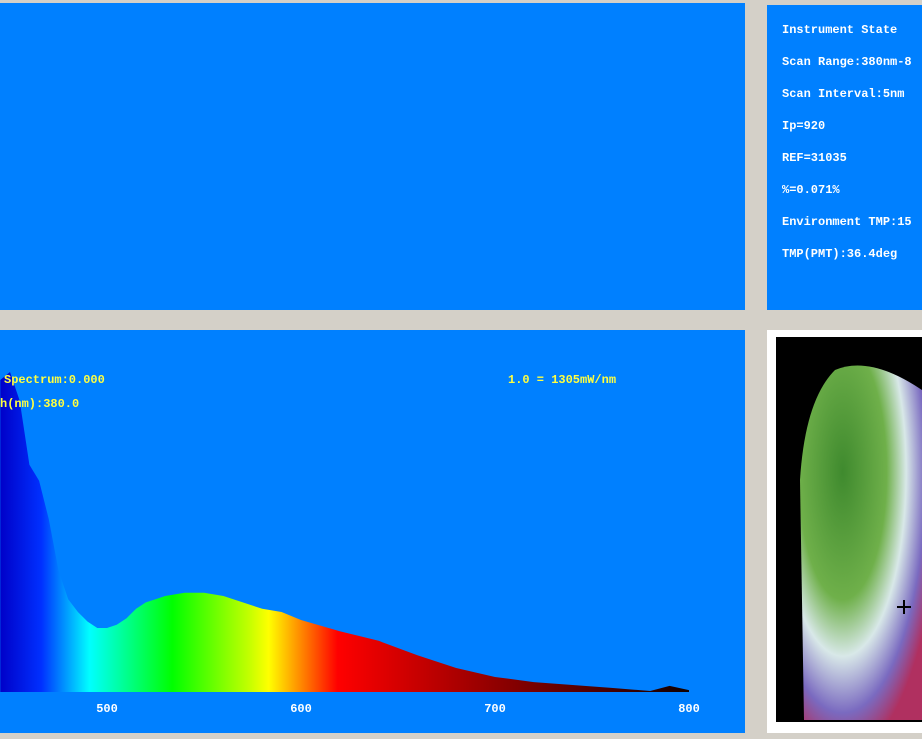 Image resolution: width=922 pixels, height=739 pixels. Describe the element at coordinates (689, 709) in the screenshot. I see `x-tick-label: 800` at that location.